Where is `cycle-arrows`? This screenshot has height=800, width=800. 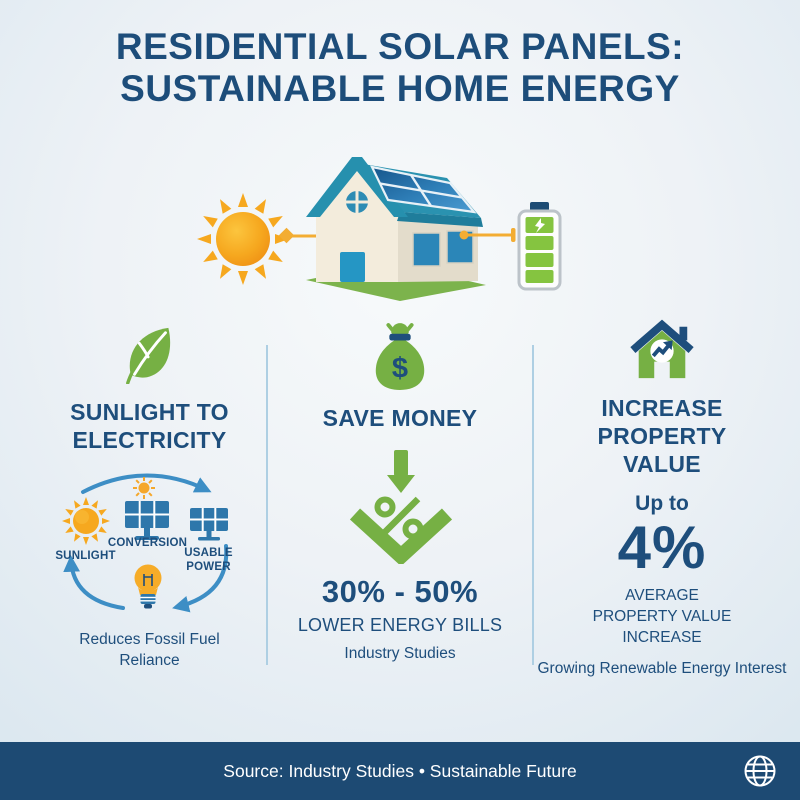
cycle-arrows is located at coordinates (145, 543).